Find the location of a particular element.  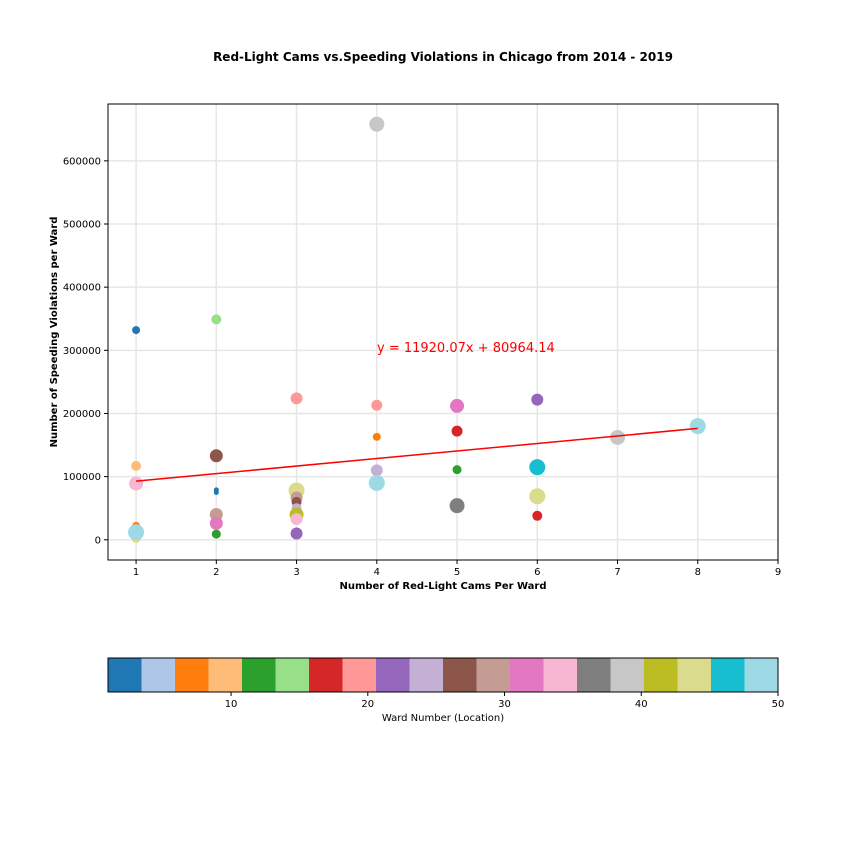

y-tick-label: 300000 is located at coordinates (82, 351).